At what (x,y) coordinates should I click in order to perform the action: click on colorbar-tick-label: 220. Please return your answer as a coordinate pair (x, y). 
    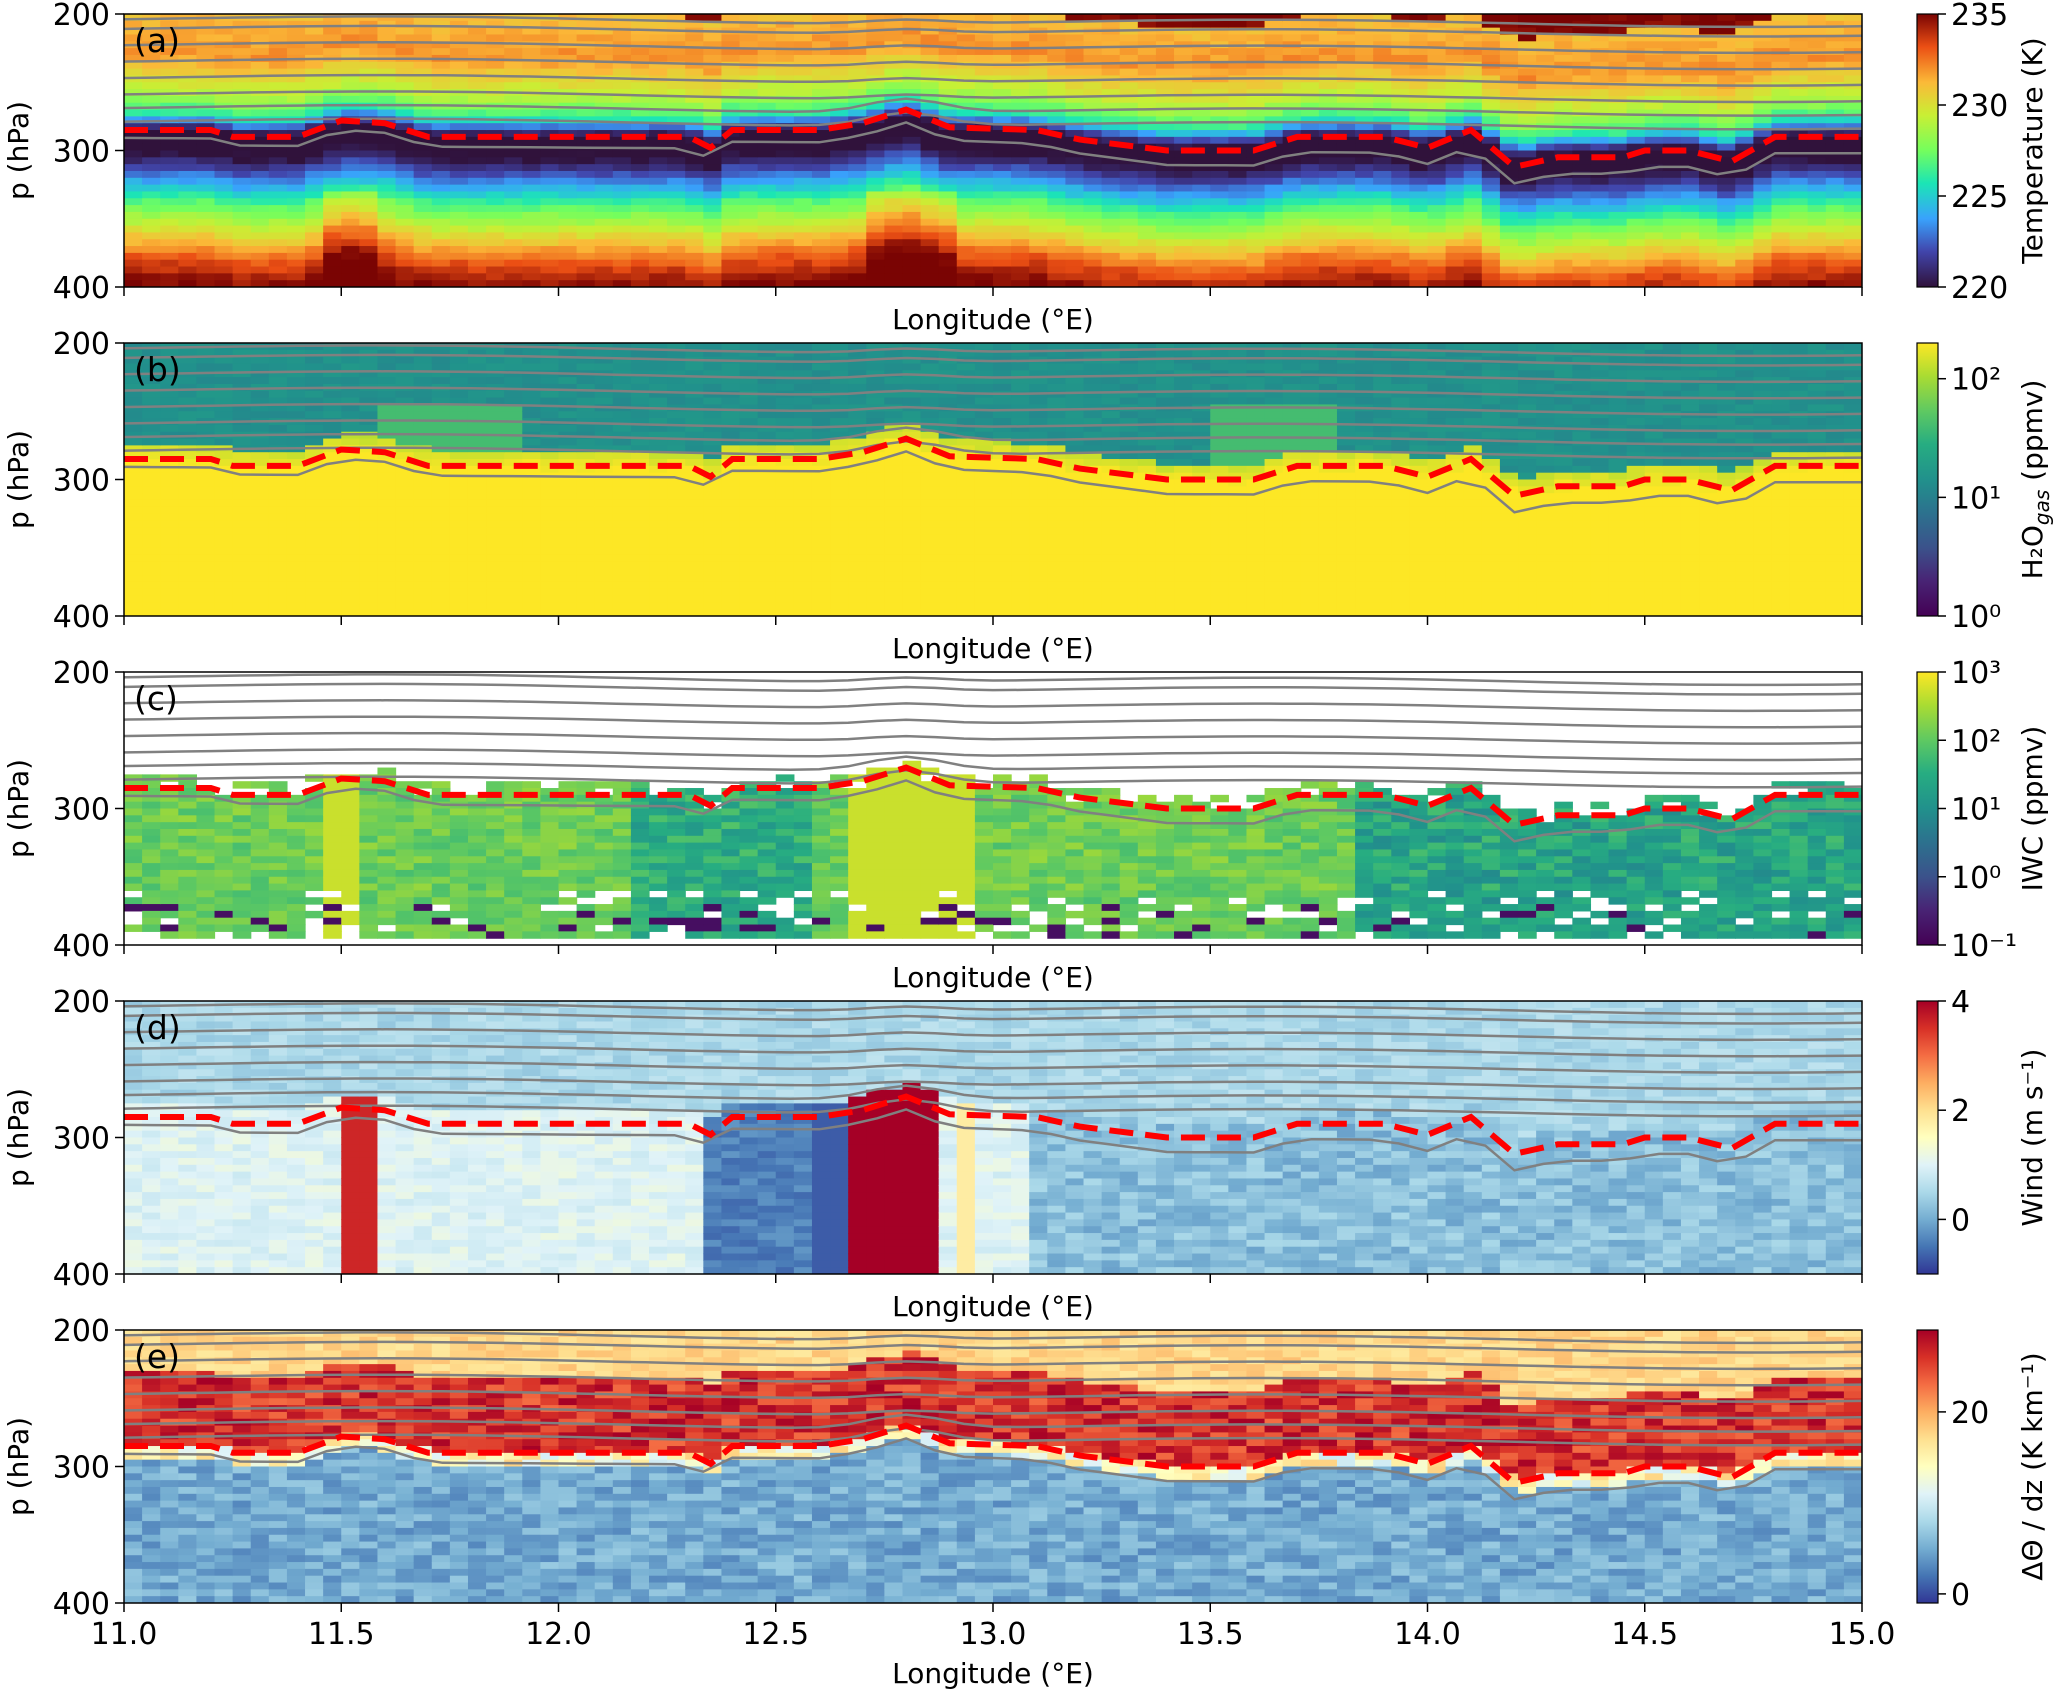
    Looking at the image, I should click on (1979, 288).